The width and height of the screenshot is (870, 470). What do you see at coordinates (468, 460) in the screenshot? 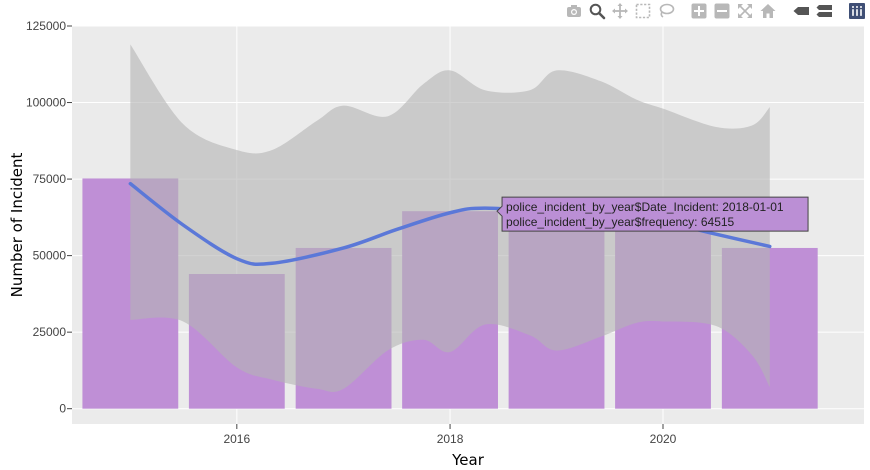
I see `x-axis-title: Year` at bounding box center [468, 460].